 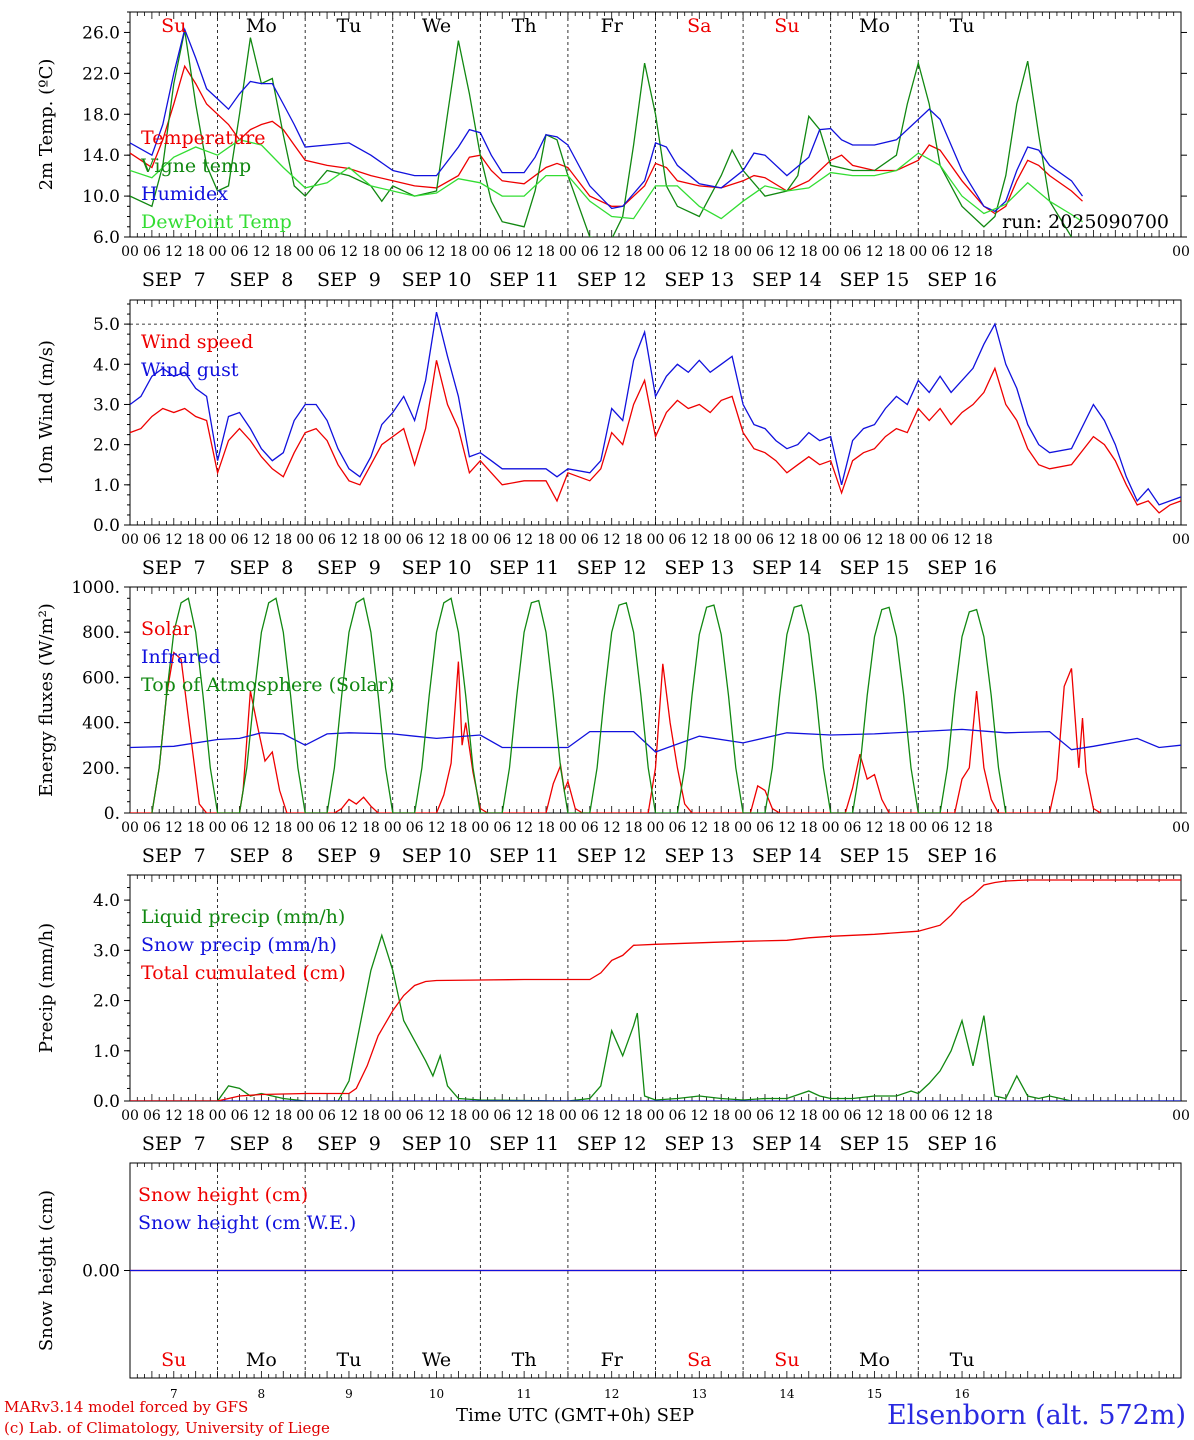 What do you see at coordinates (262, 1394) in the screenshot?
I see `day-number-label: 8` at bounding box center [262, 1394].